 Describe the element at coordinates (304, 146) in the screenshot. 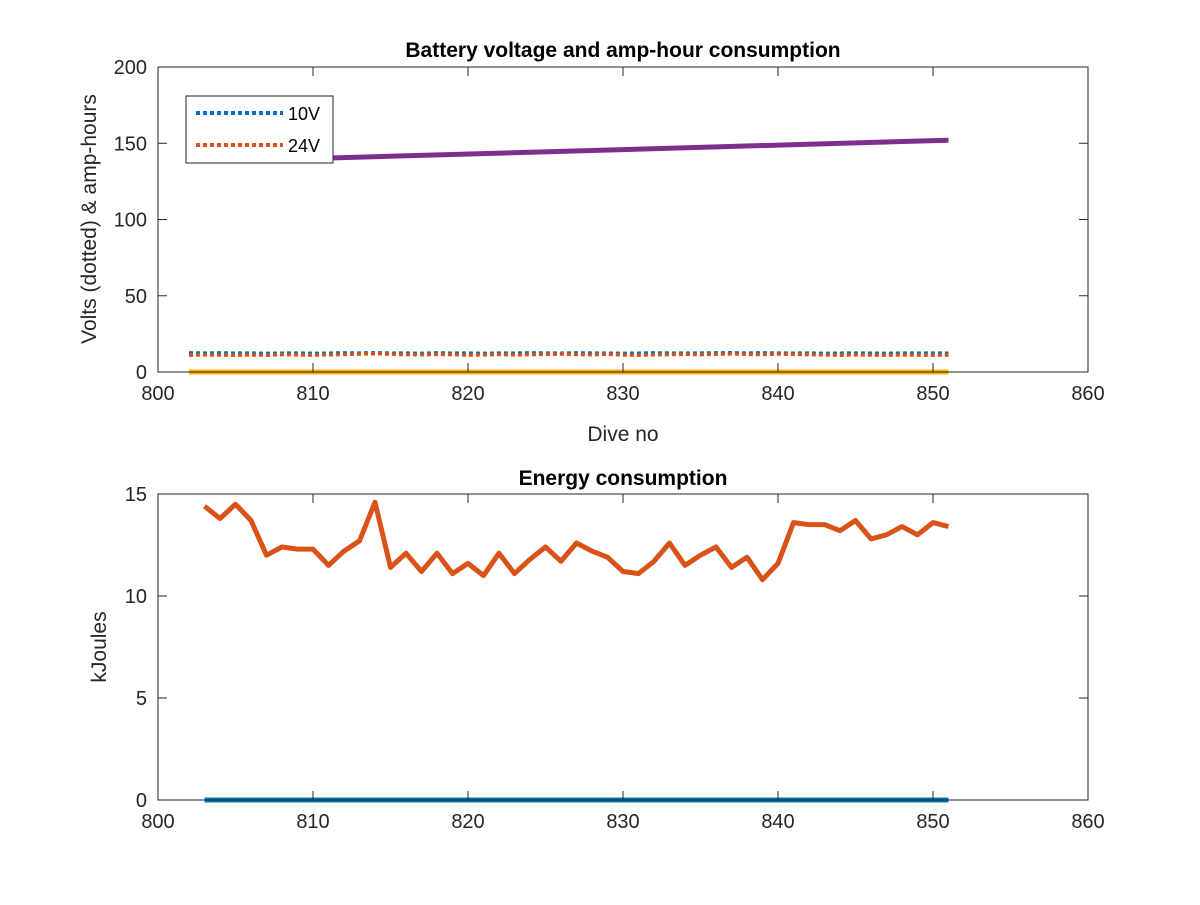

I see `legend-label-24v: 24V` at that location.